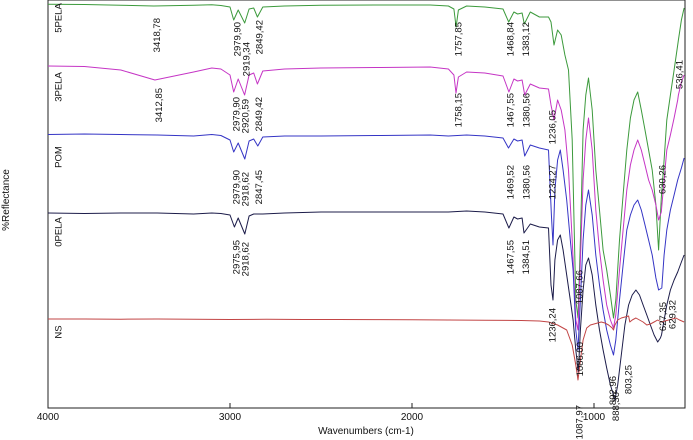  What do you see at coordinates (629, 379) in the screenshot?
I see `peak-label: 803,25` at bounding box center [629, 379].